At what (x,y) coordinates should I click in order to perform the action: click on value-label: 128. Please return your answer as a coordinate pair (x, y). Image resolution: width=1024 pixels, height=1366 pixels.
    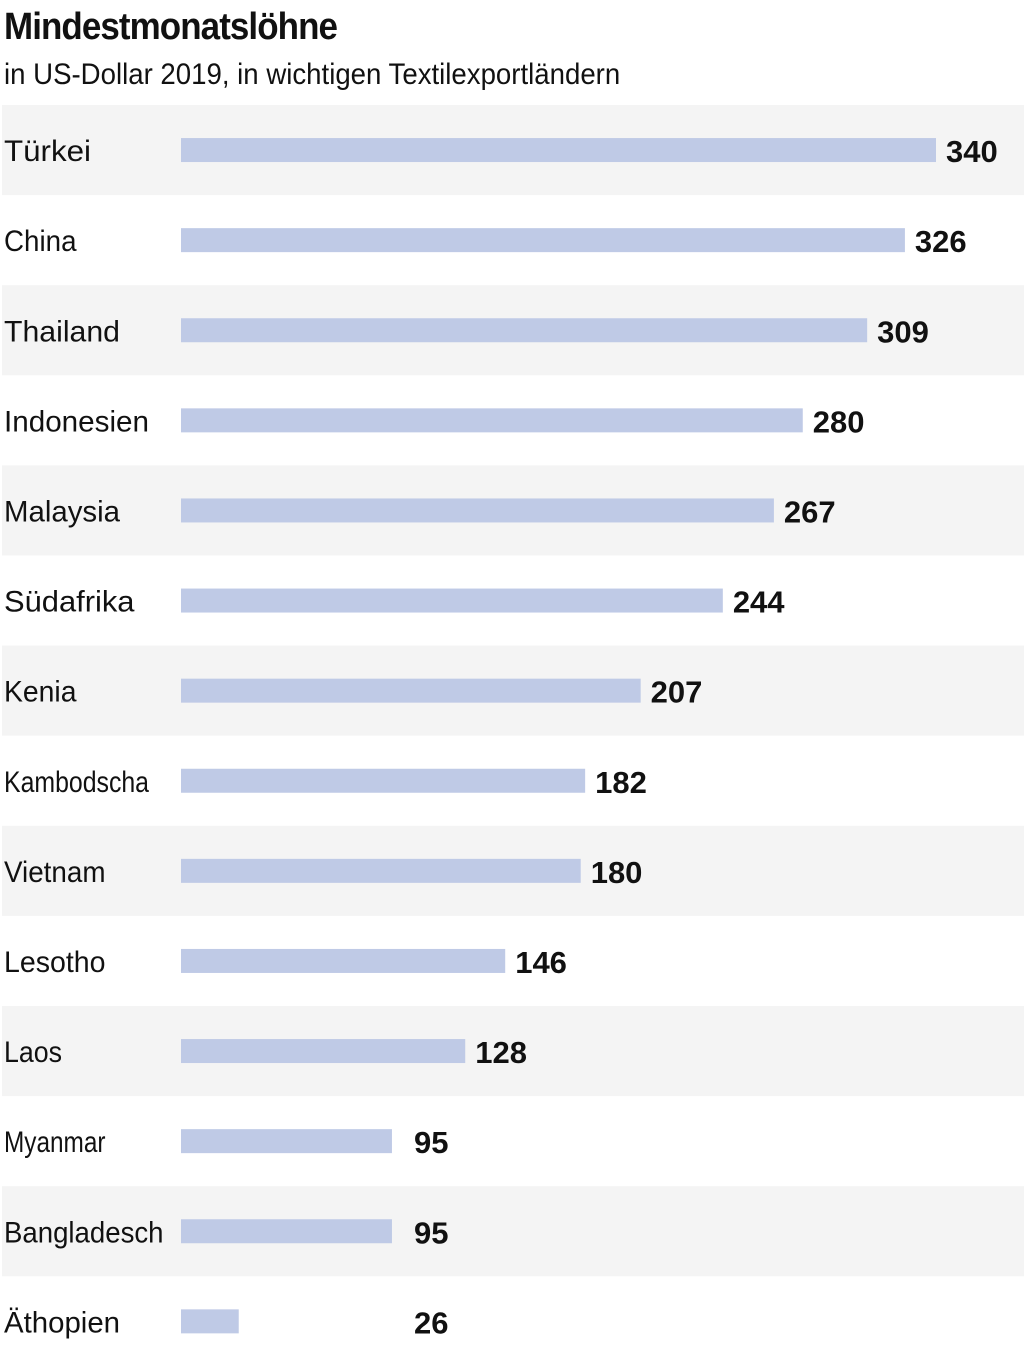
    Looking at the image, I should click on (501, 1052).